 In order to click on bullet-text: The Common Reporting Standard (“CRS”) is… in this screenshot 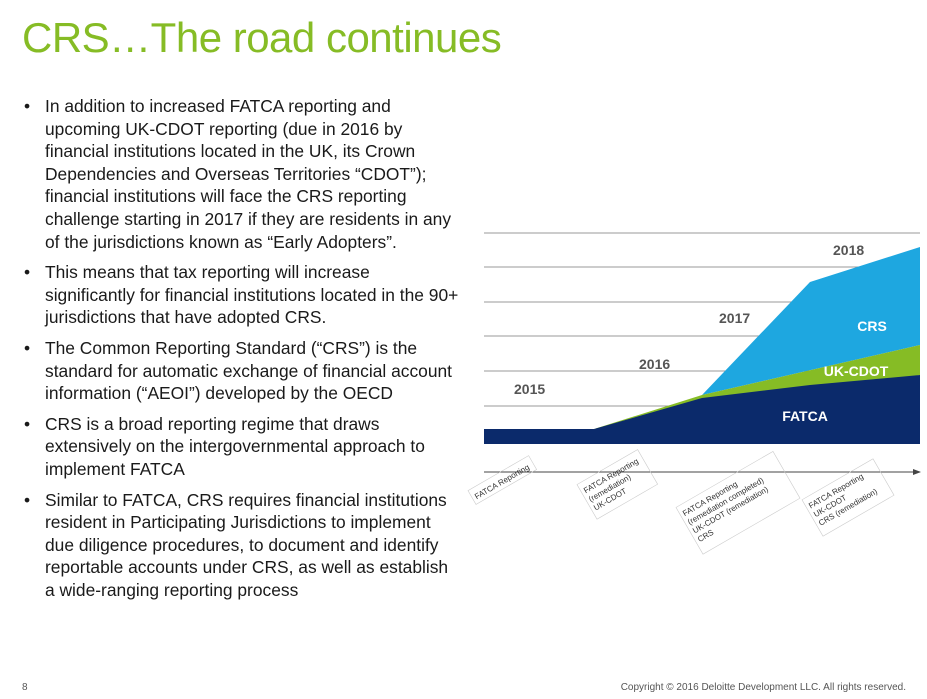, I will do `click(248, 370)`.